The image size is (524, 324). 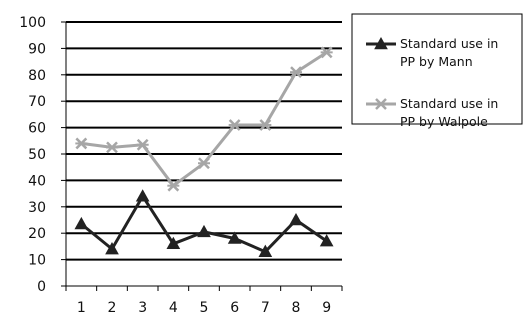 What do you see at coordinates (204, 308) in the screenshot?
I see `x-tick-label: 5` at bounding box center [204, 308].